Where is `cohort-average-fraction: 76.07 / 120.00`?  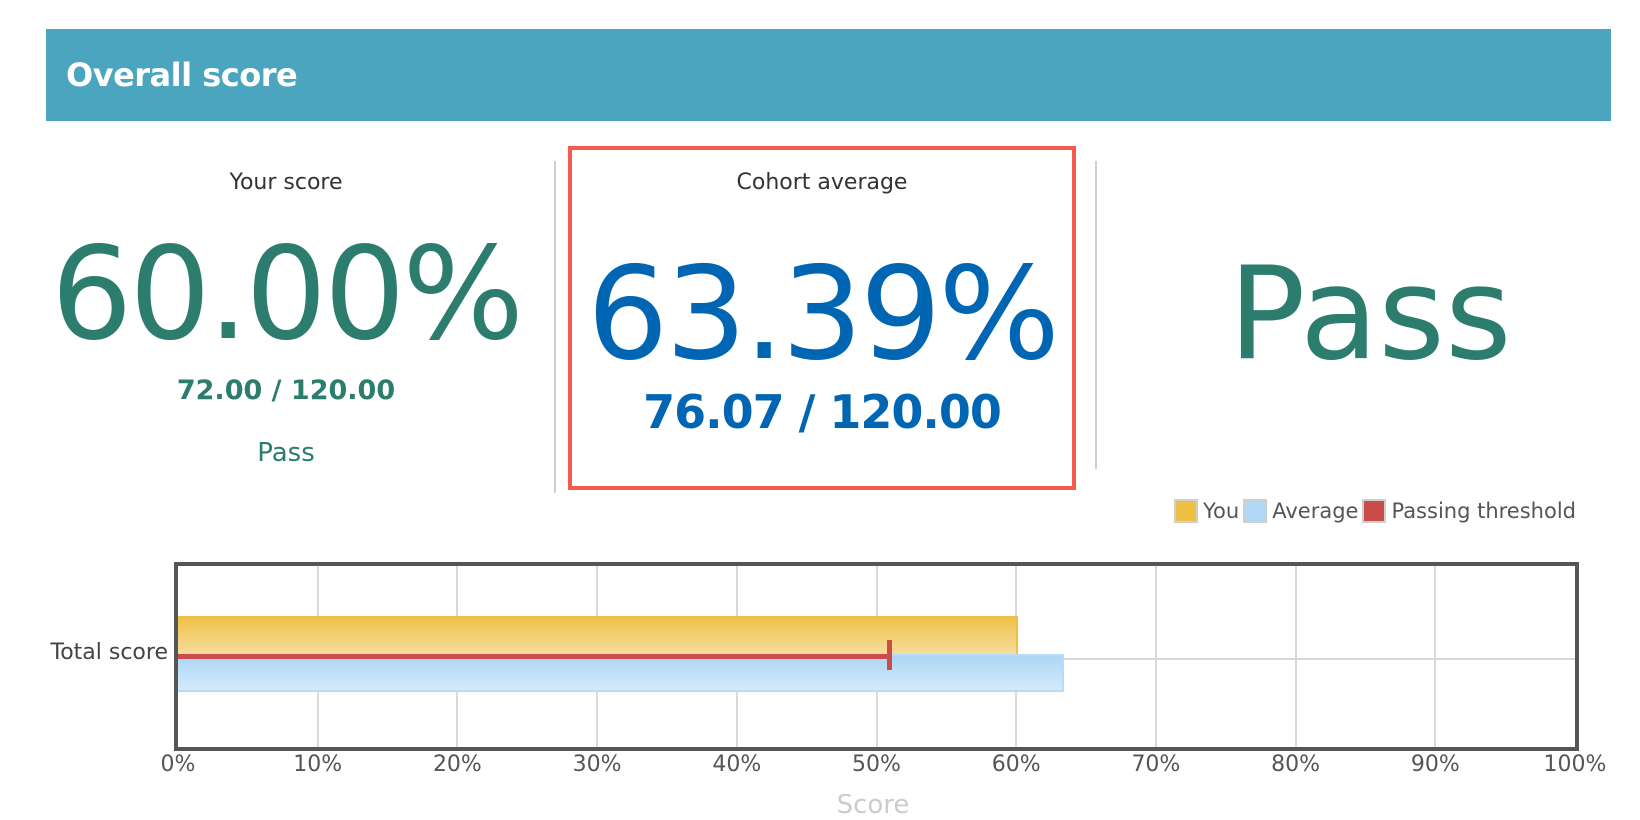
cohort-average-fraction: 76.07 / 120.00 is located at coordinates (822, 412).